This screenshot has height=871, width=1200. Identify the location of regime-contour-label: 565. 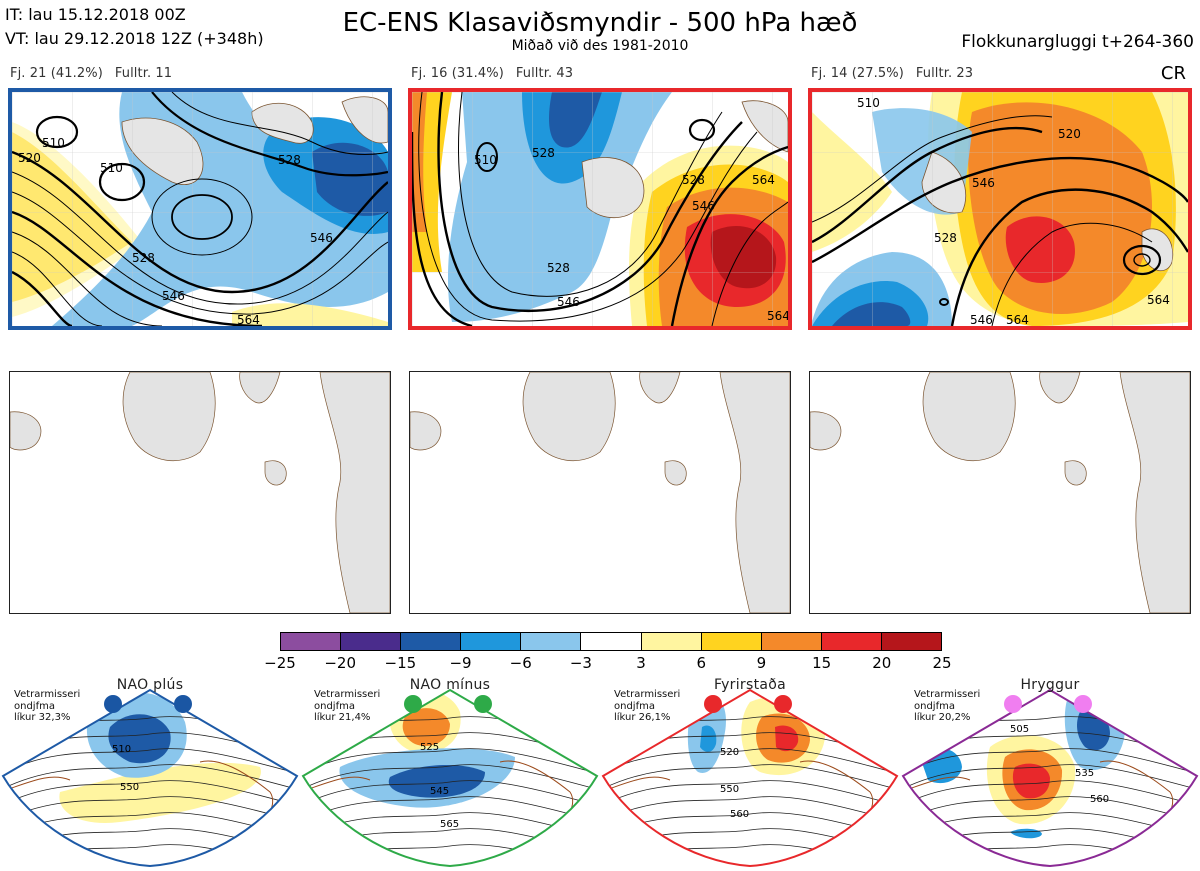
(449, 824).